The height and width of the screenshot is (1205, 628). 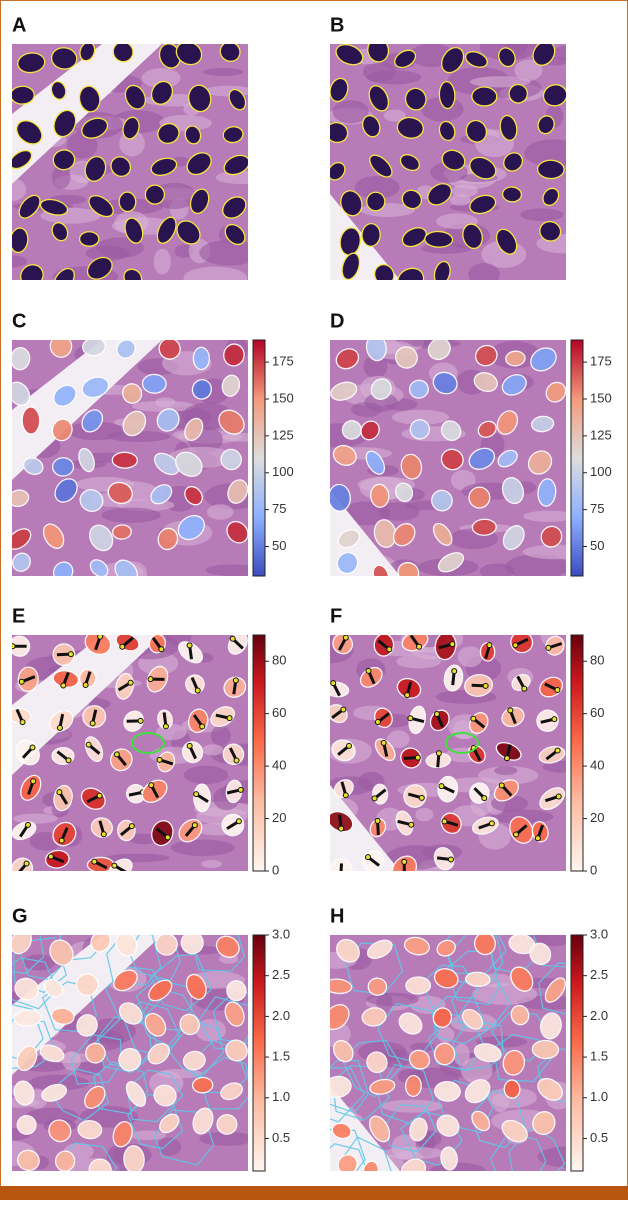 What do you see at coordinates (597, 545) in the screenshot?
I see `colorbar-tick-label: 50` at bounding box center [597, 545].